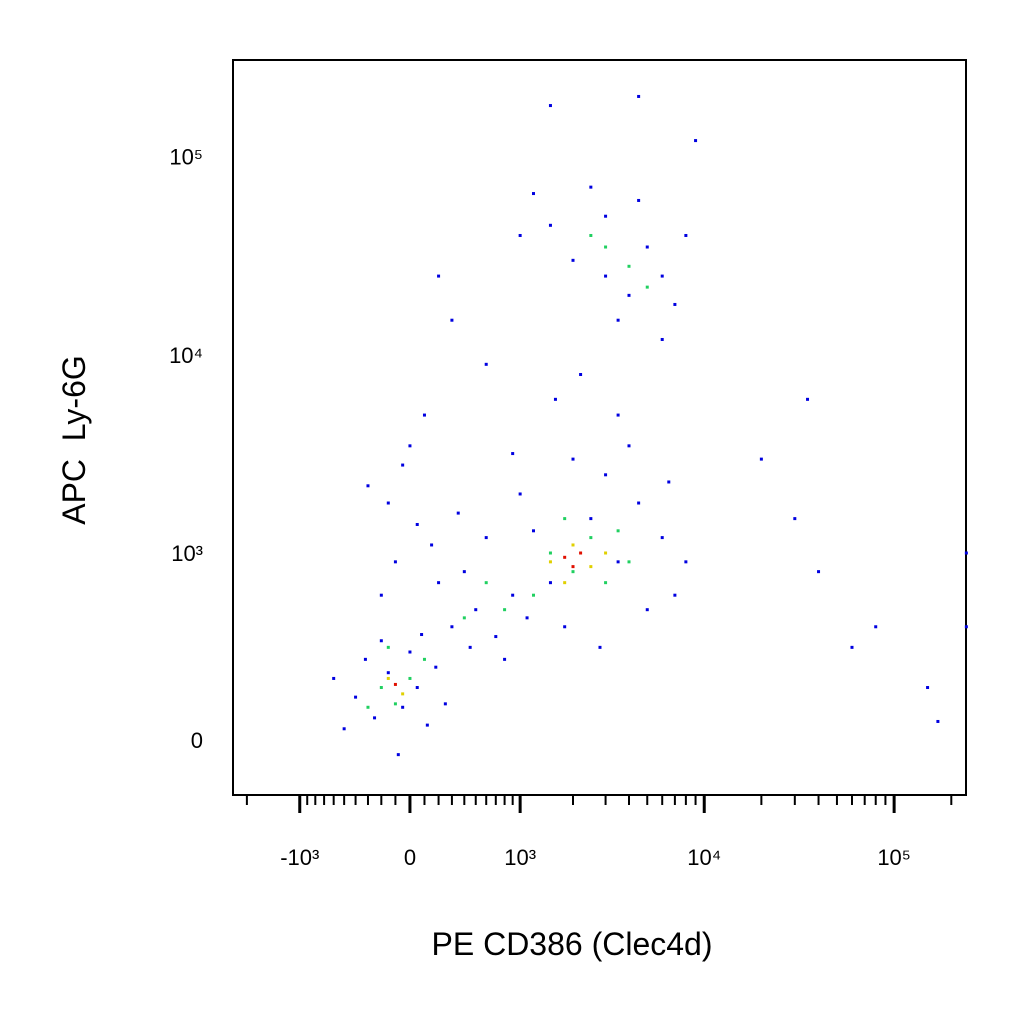 Image resolution: width=1024 pixels, height=1029 pixels. Describe the element at coordinates (572, 944) in the screenshot. I see `x-axis-label: PE CD386 (Clec4d)` at that location.